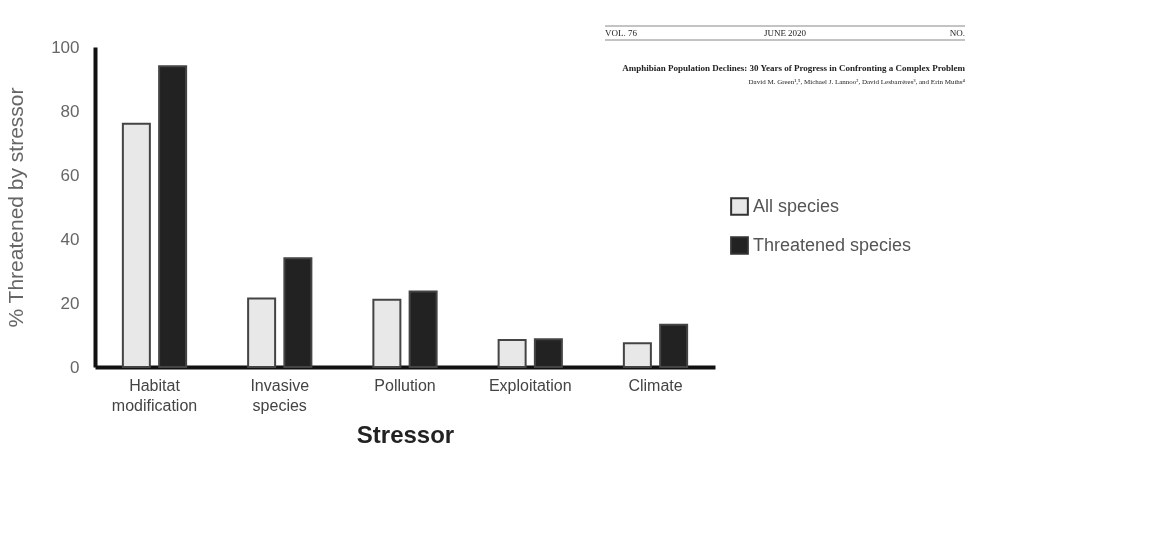 Image resolution: width=1163 pixels, height=550 pixels. I want to click on annotation: Amphibian Population Declines: 30 Years of Progress in Confronting a Complex Problem, so click(794, 68).